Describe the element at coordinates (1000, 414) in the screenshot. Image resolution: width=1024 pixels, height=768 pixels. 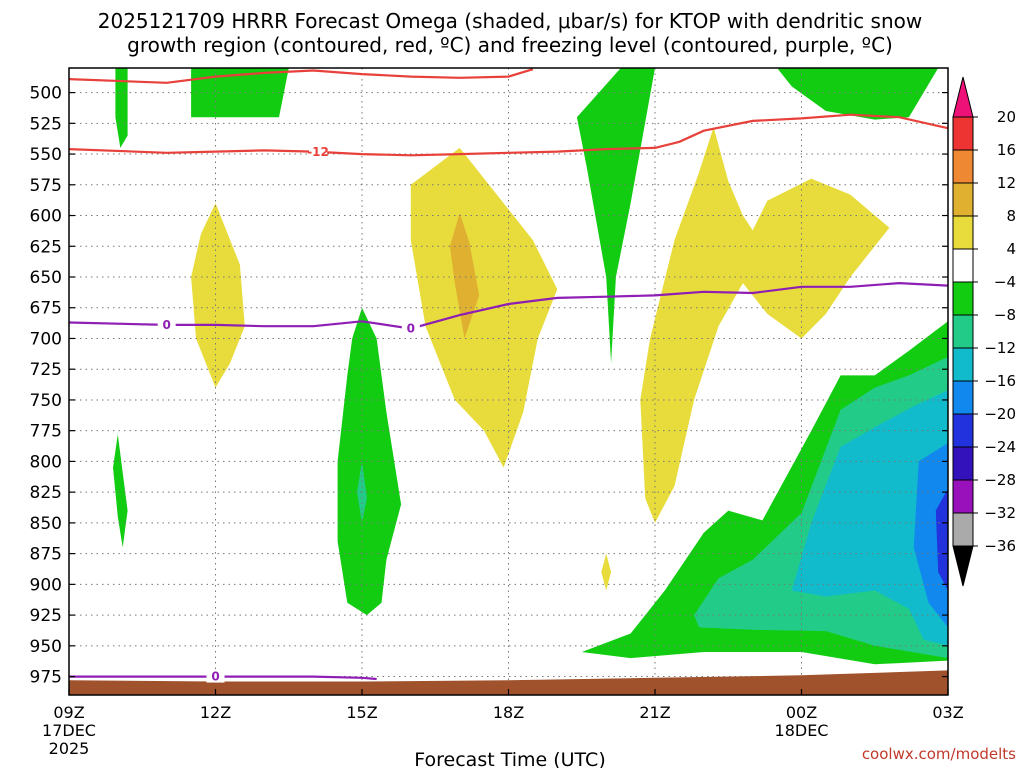
I see `colorbar-label: −20` at that location.